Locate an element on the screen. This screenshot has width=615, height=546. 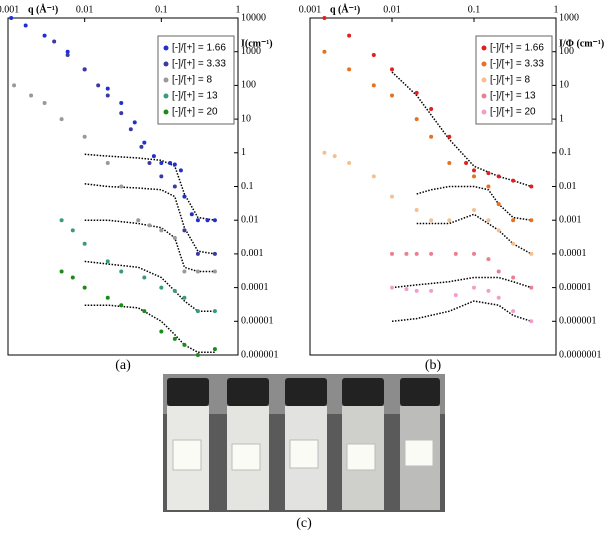
y-tick-label: 100 is located at coordinates (566, 51).